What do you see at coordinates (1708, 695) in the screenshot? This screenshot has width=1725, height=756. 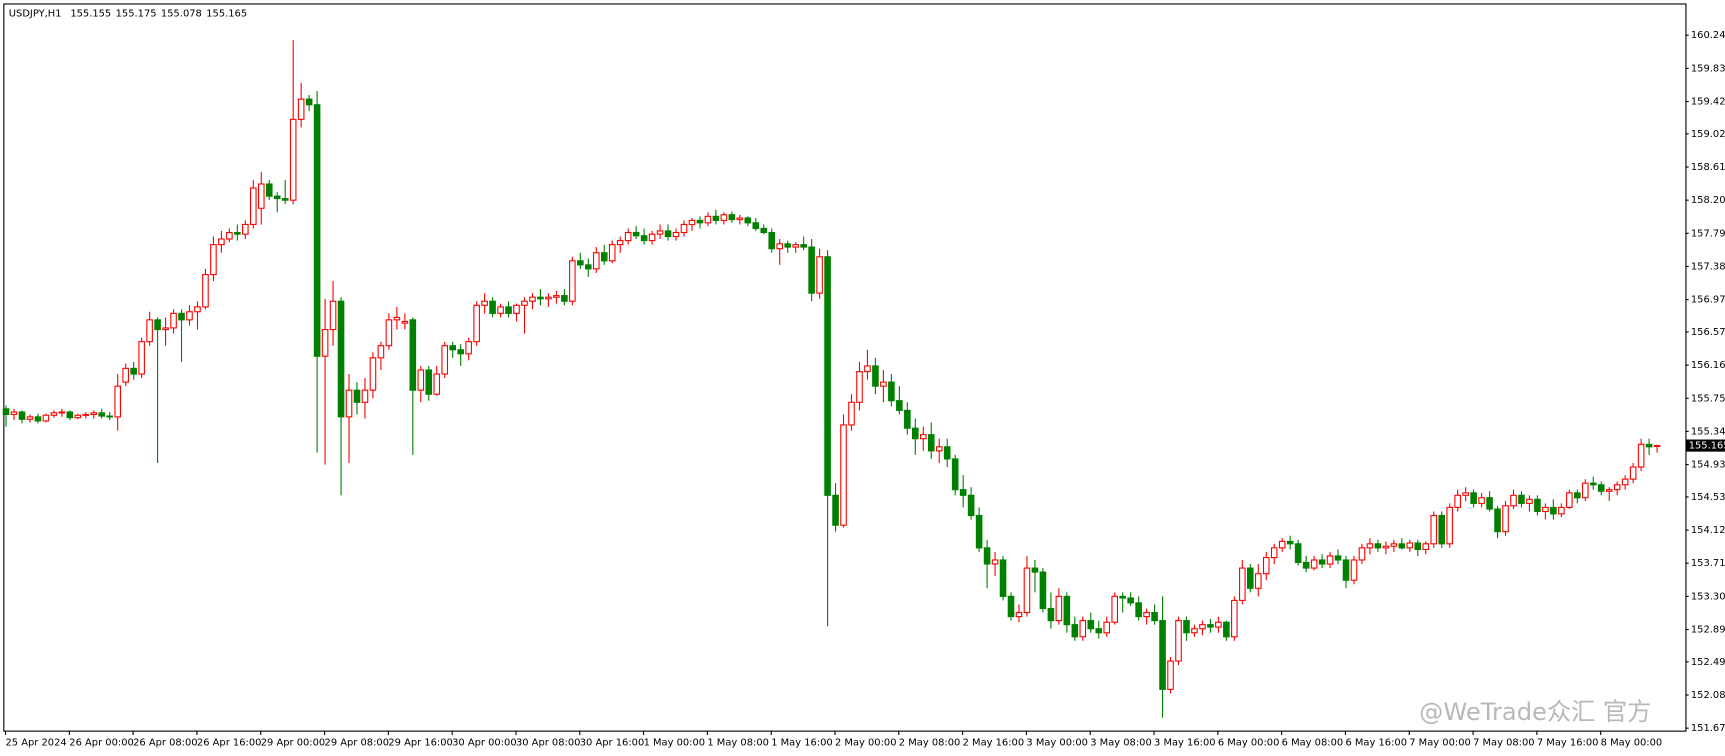 I see `y-tick-label: 152.080` at bounding box center [1708, 695].